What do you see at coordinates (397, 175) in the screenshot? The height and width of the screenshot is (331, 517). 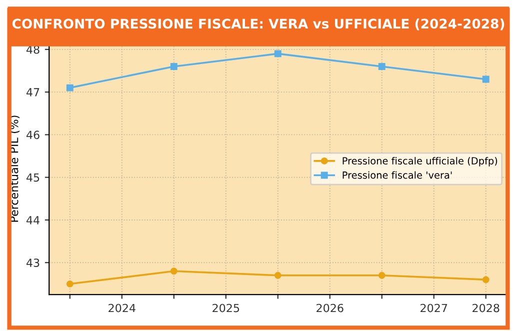 I see `legend-label: Pressione fiscale 'vera'` at bounding box center [397, 175].